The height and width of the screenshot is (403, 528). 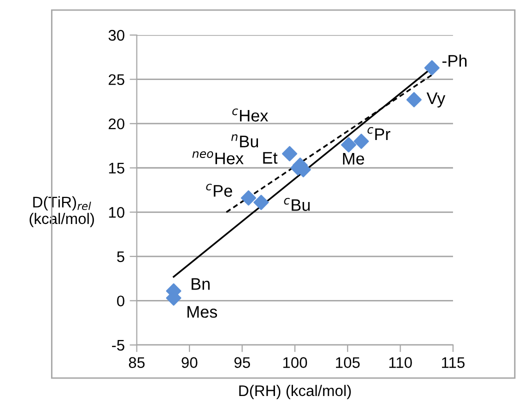 What do you see at coordinates (136, 362) in the screenshot?
I see `x-tick-label: 85` at bounding box center [136, 362].